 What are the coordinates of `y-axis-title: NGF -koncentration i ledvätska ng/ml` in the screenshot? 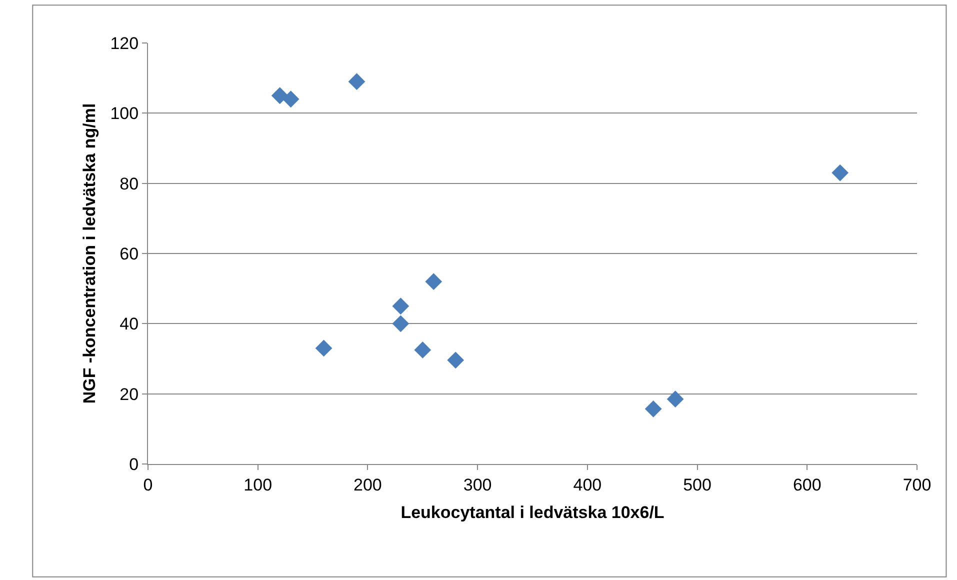 It's located at (89, 253).